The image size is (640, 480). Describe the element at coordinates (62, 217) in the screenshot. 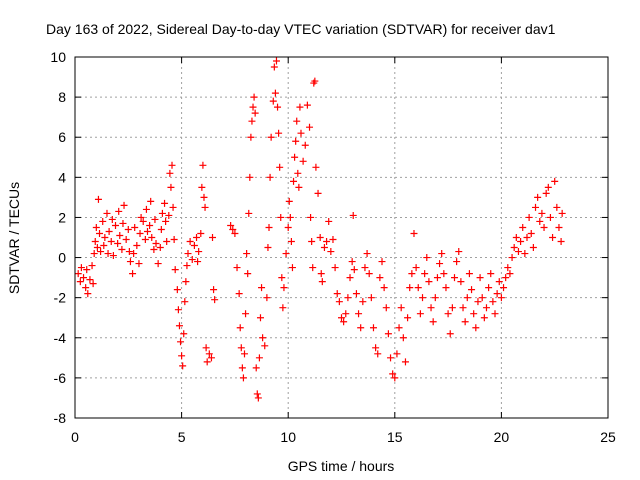

I see `y-tick-label: 2` at that location.